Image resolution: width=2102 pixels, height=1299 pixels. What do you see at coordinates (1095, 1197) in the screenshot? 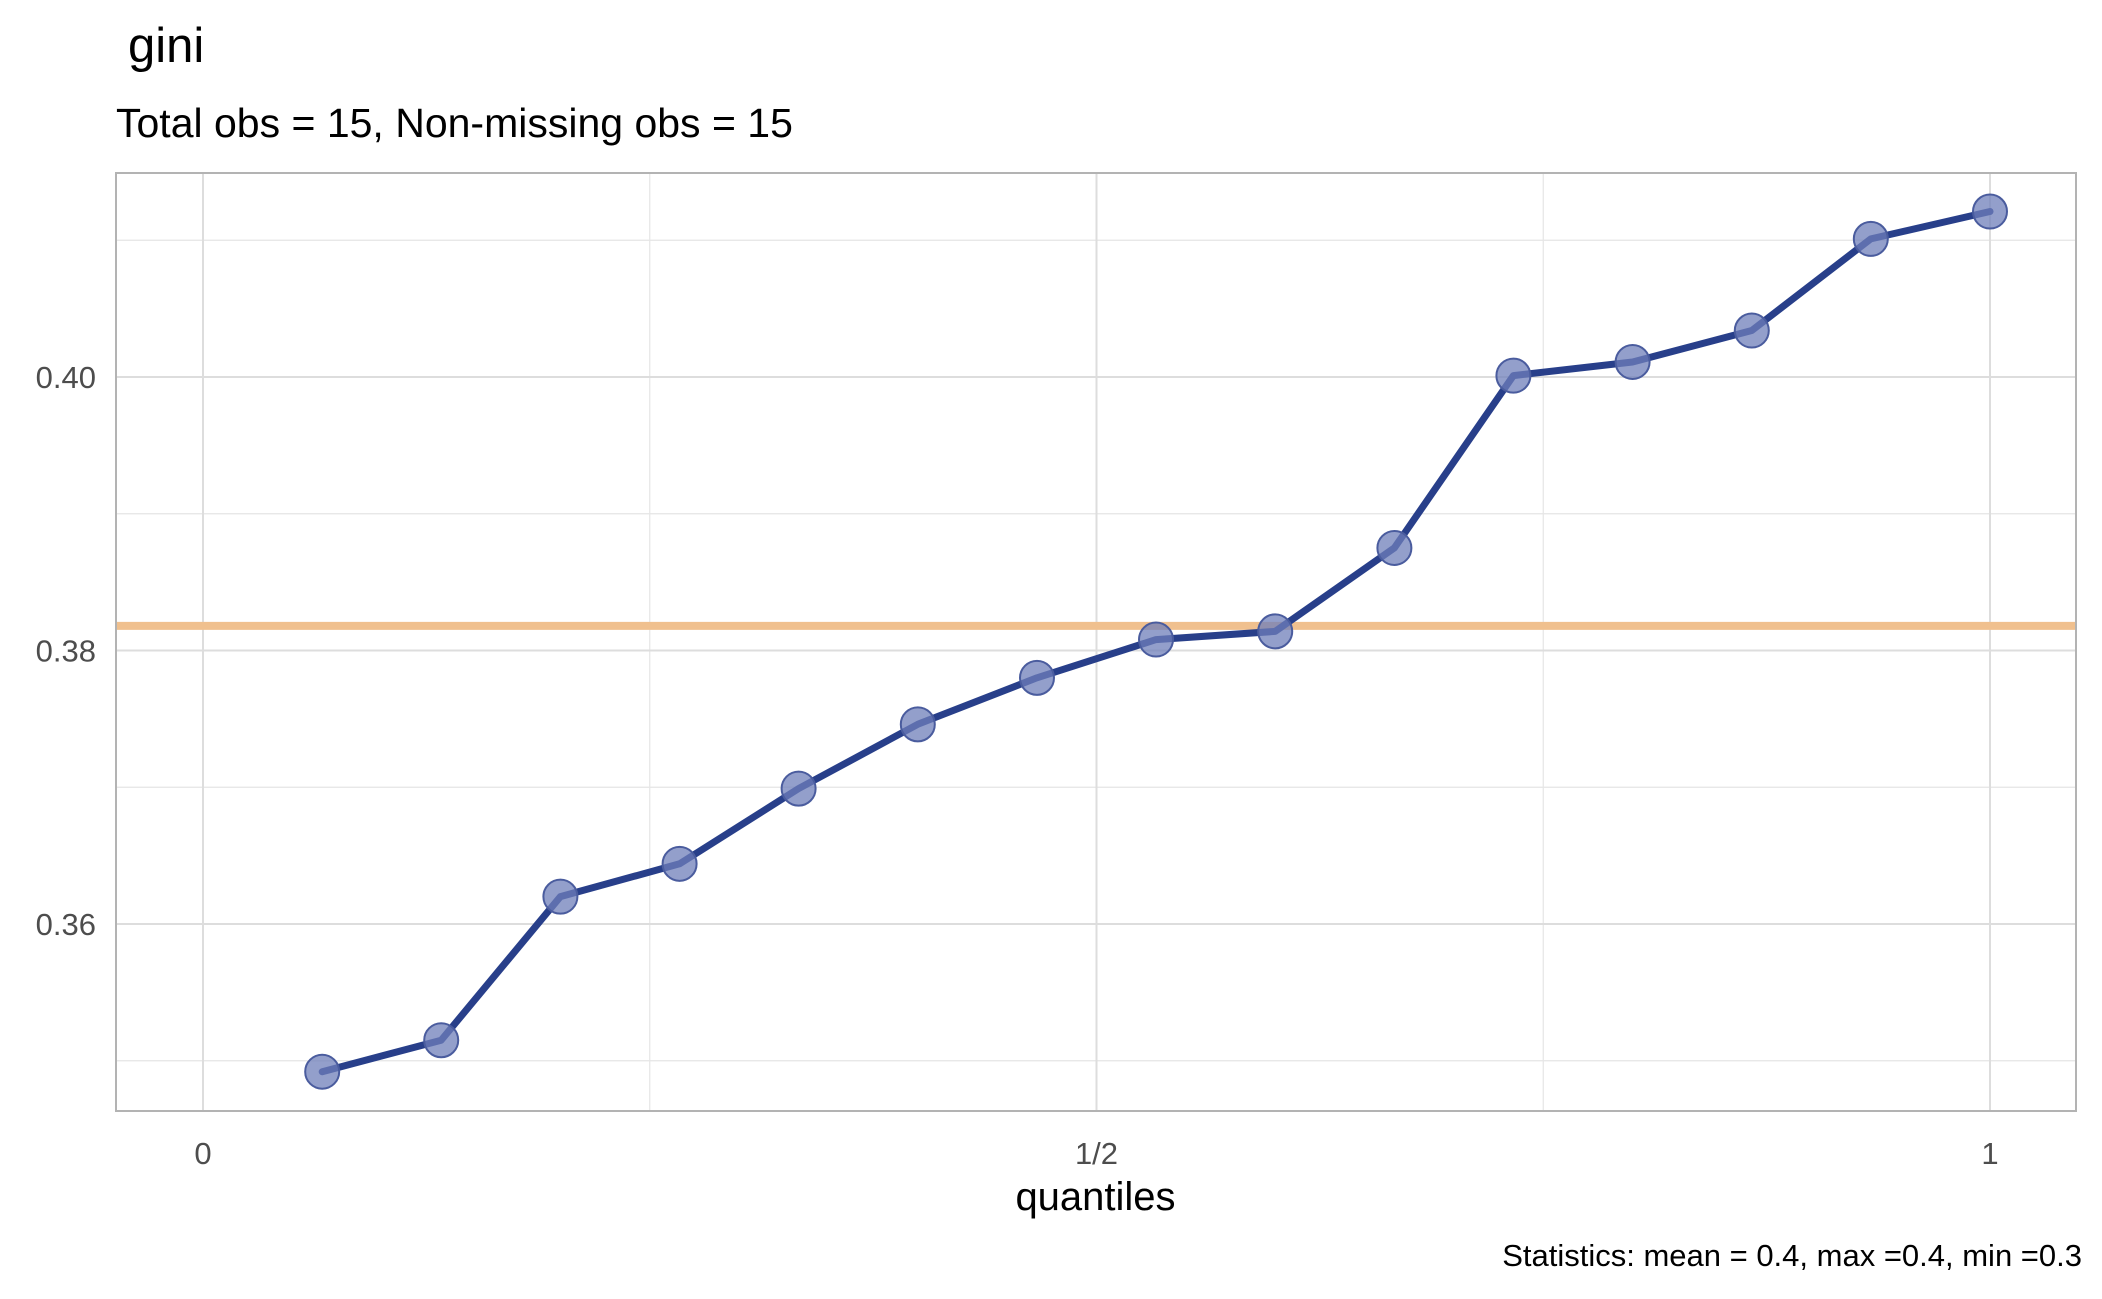
I see `x-axis-label: quantiles` at bounding box center [1095, 1197].